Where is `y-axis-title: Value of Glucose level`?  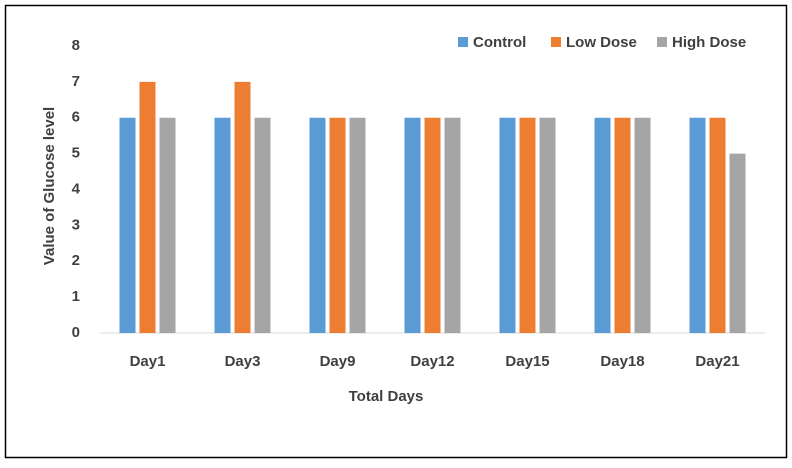 y-axis-title: Value of Glucose level is located at coordinates (49, 186).